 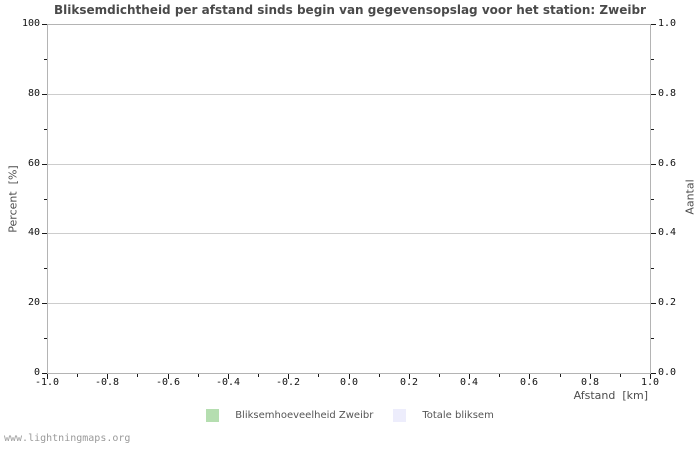 I want to click on y-right-tick-label: 1.0, so click(x=667, y=23).